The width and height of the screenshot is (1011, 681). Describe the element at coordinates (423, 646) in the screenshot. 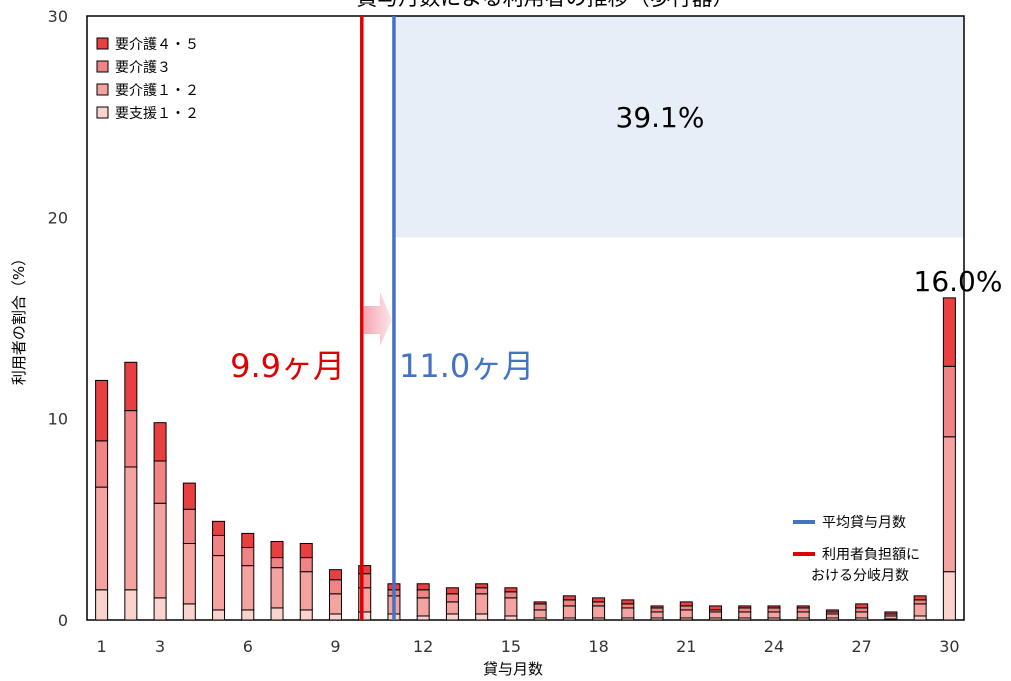

I see `x-tick-label: 12` at that location.